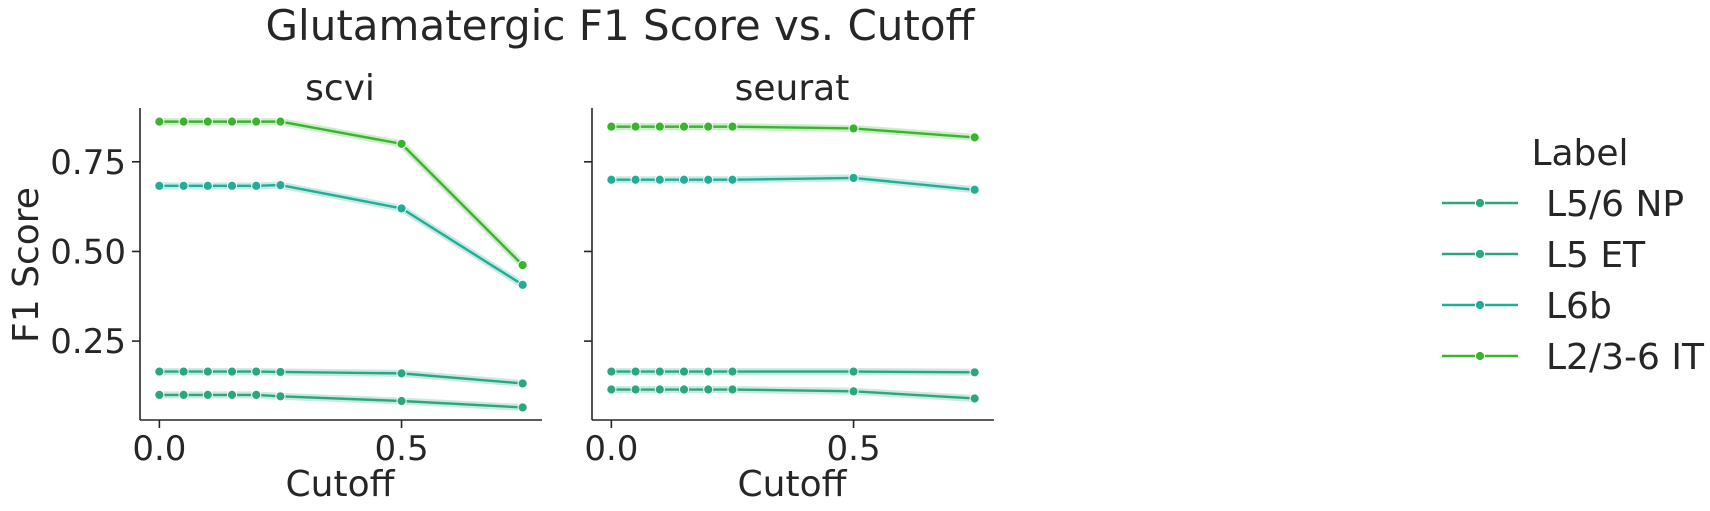  I want to click on legend-label-l5-6-np: L5/6 NP, so click(1615, 204).